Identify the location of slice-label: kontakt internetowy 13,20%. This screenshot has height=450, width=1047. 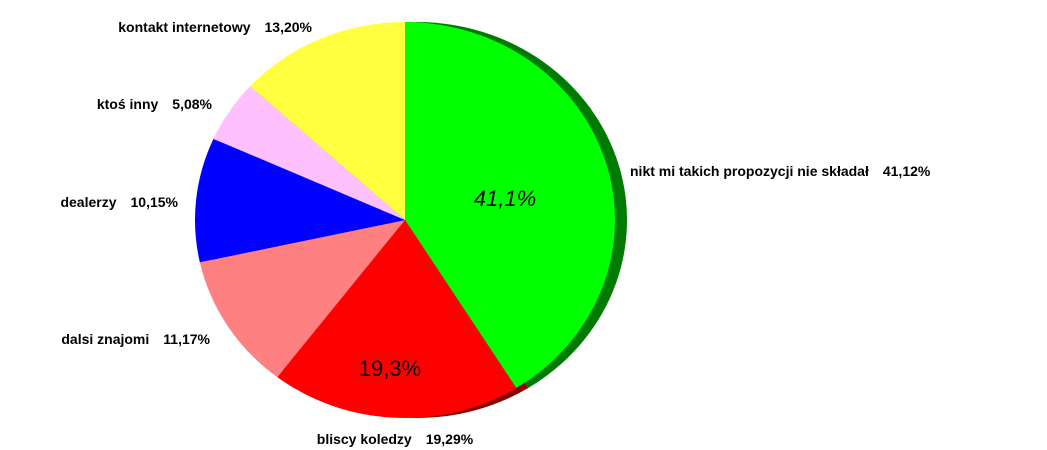
(215, 27).